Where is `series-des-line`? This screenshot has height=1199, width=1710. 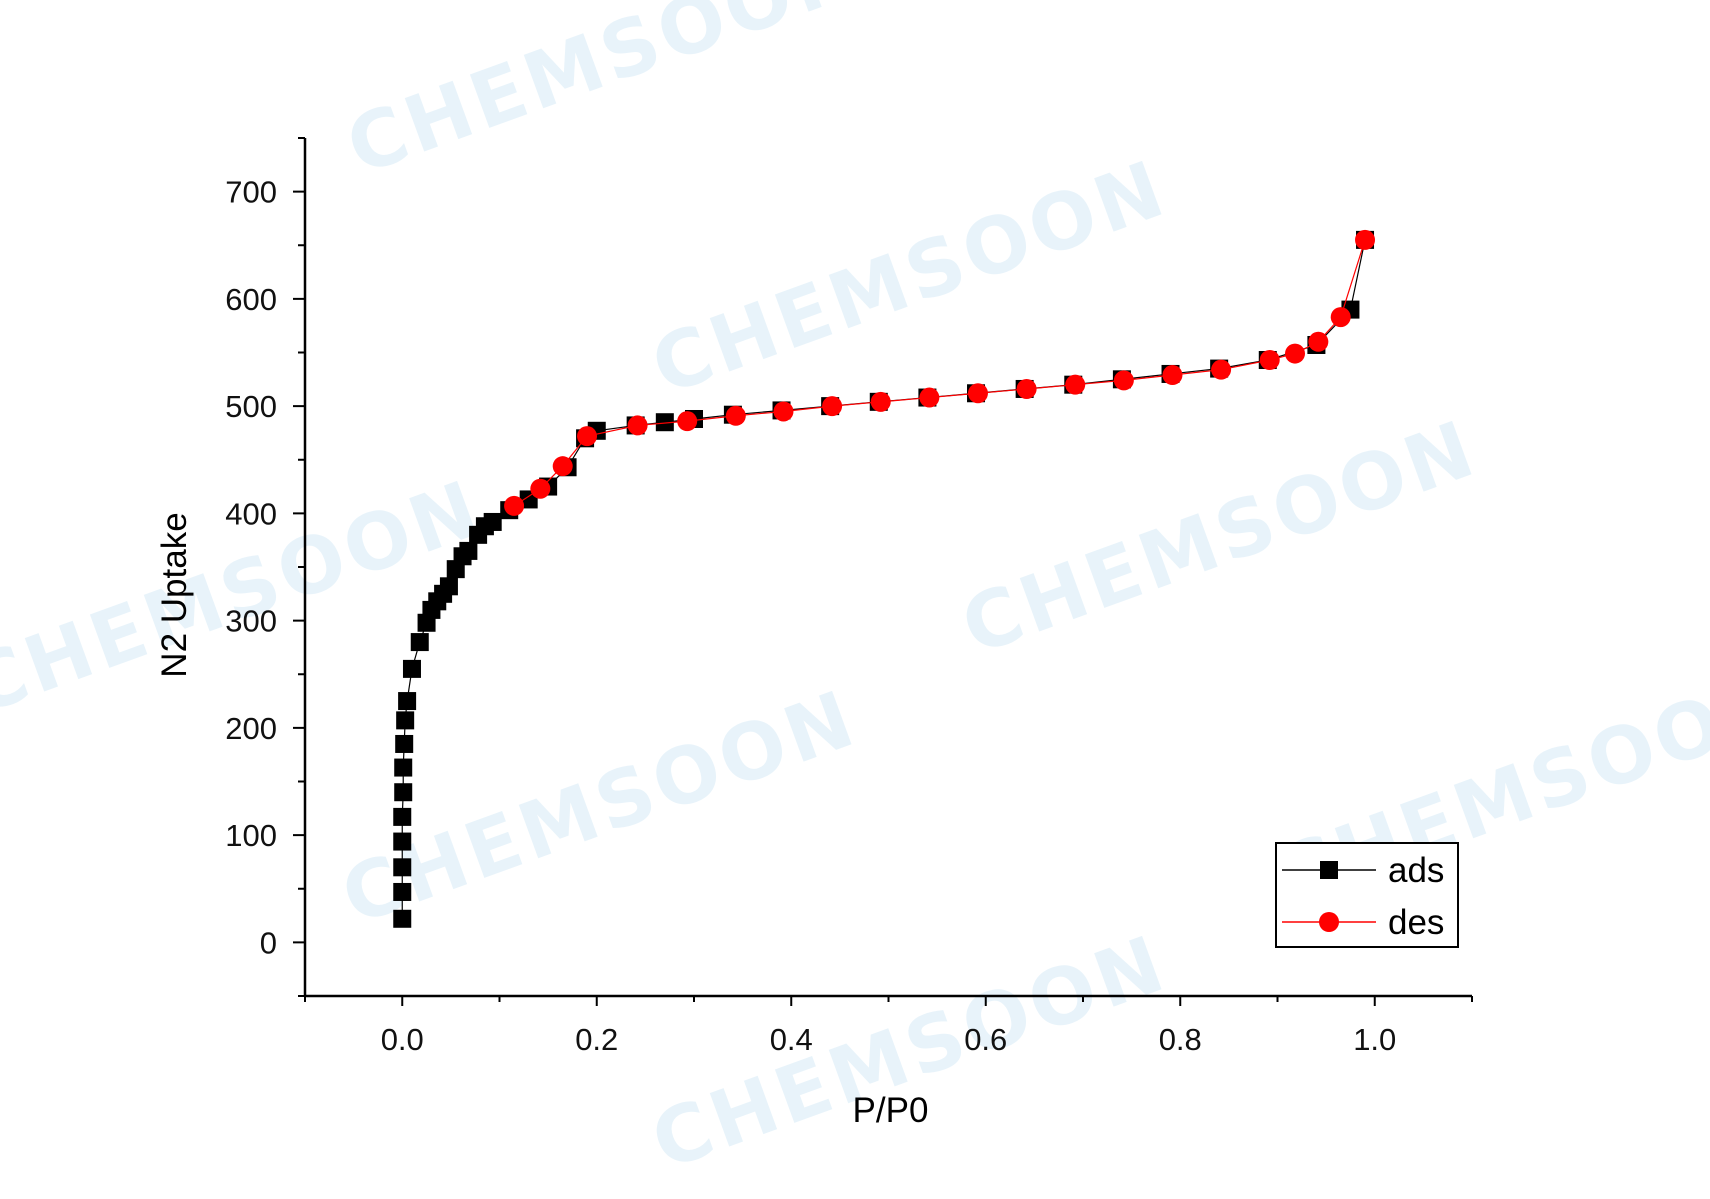 series-des-line is located at coordinates (939, 373).